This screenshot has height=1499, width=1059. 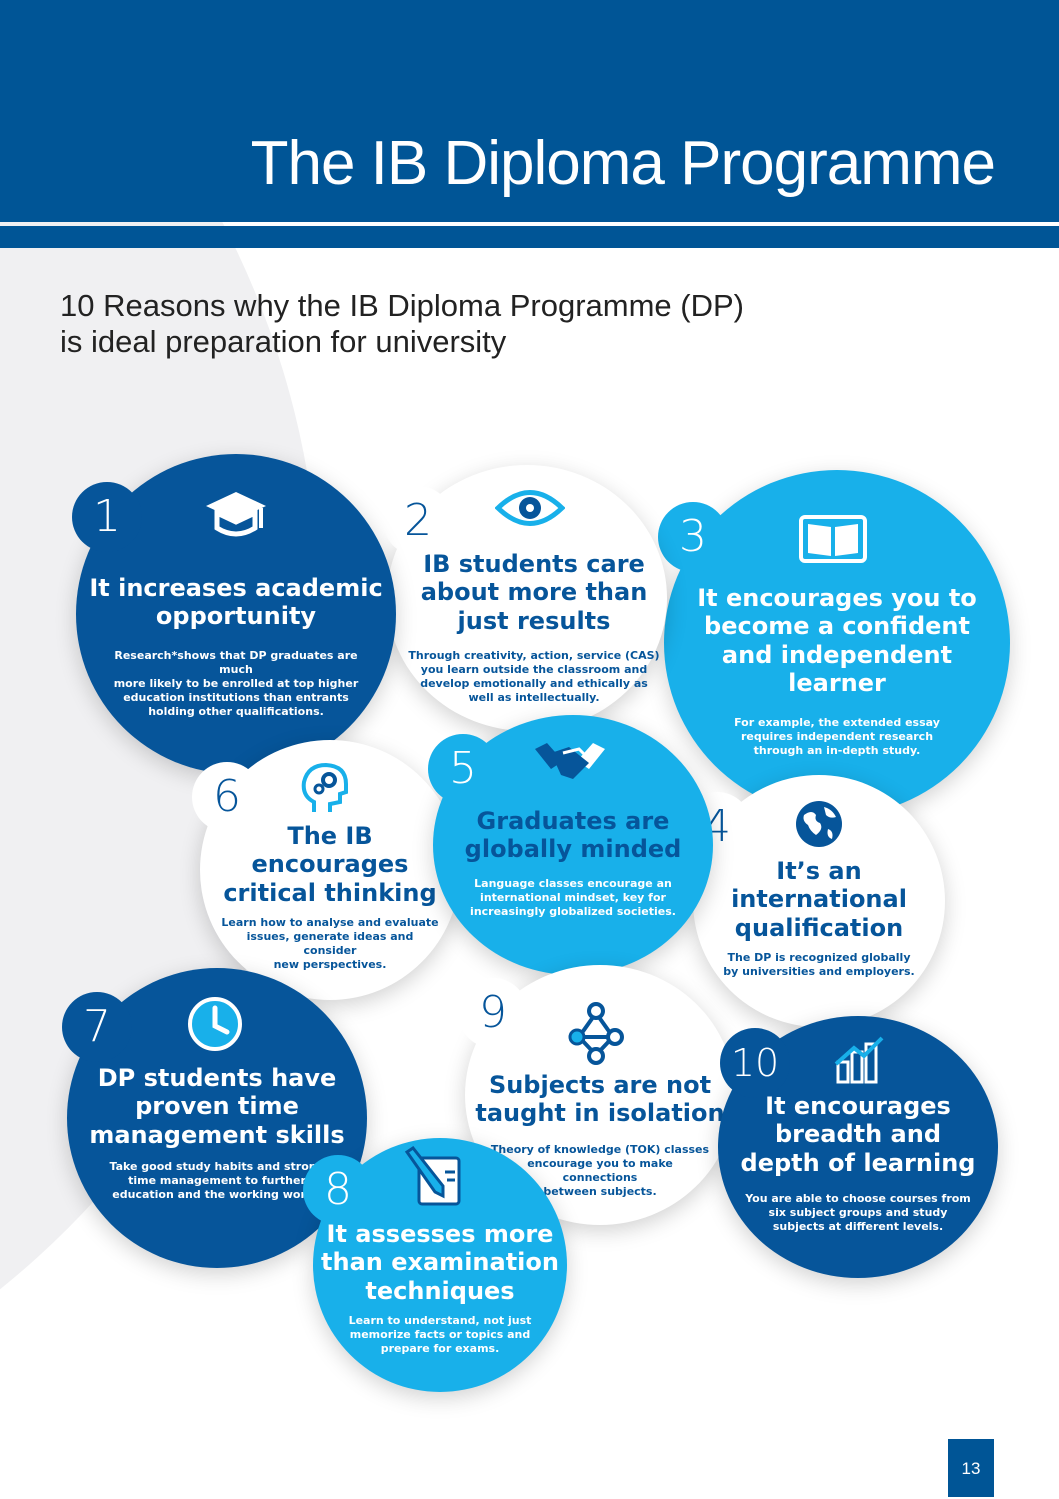 What do you see at coordinates (570, 763) in the screenshot?
I see `handshake-icon` at bounding box center [570, 763].